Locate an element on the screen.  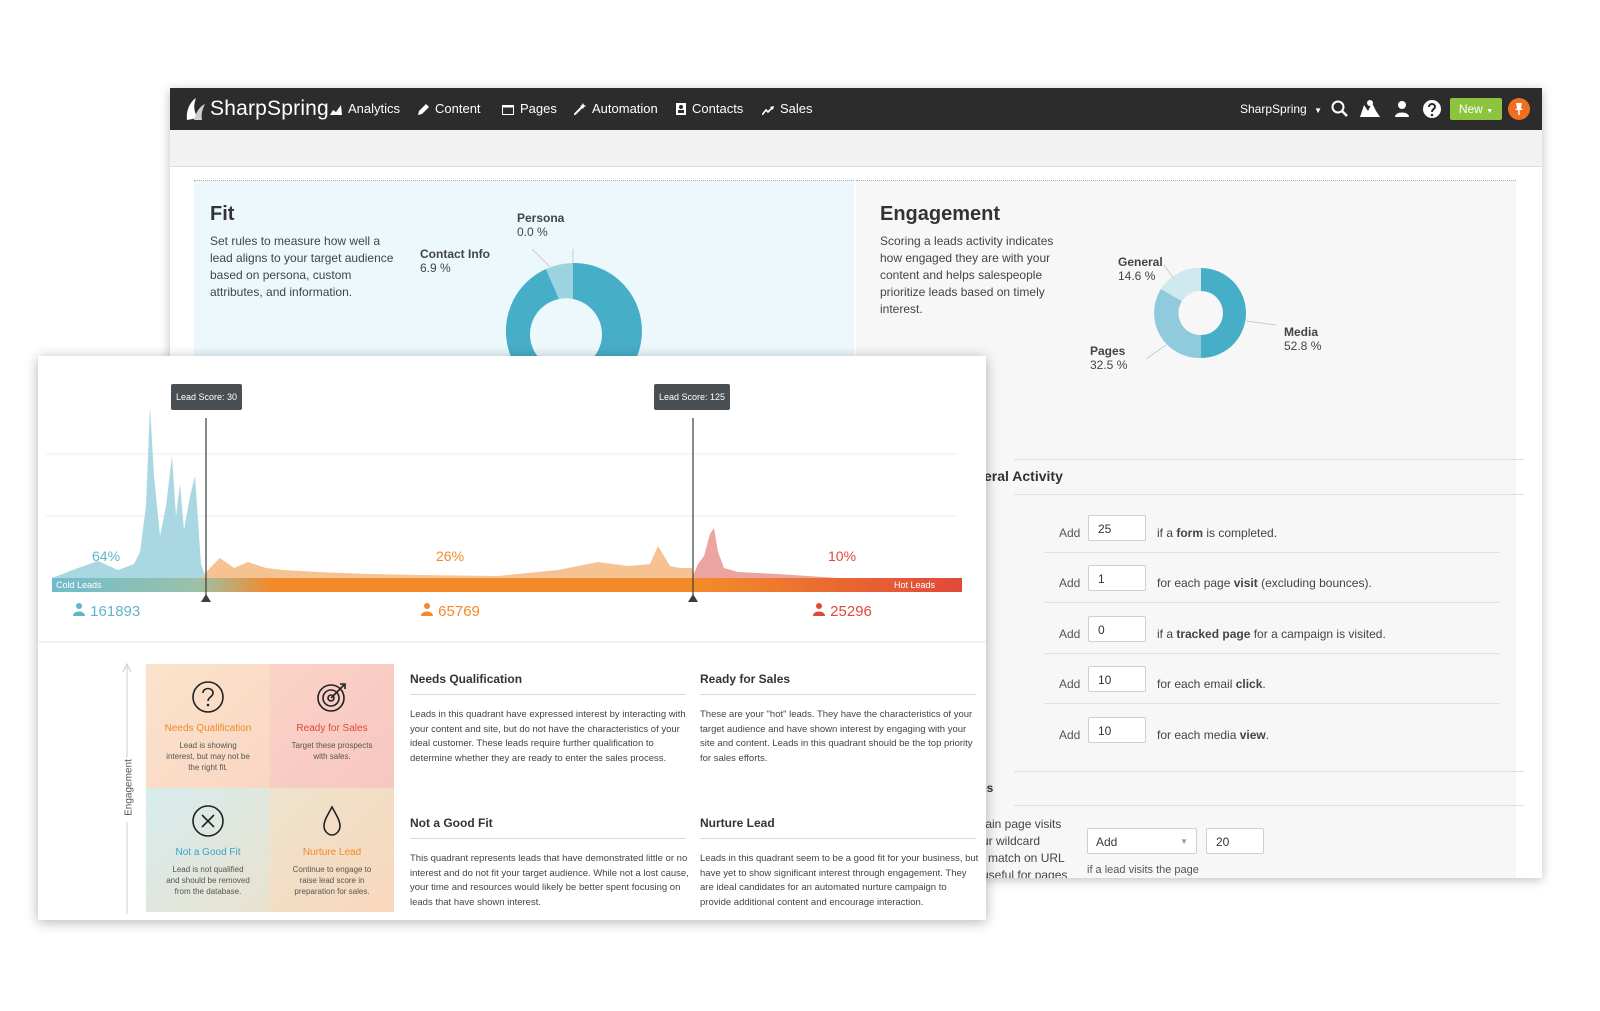
target-icon is located at coordinates (331, 697).